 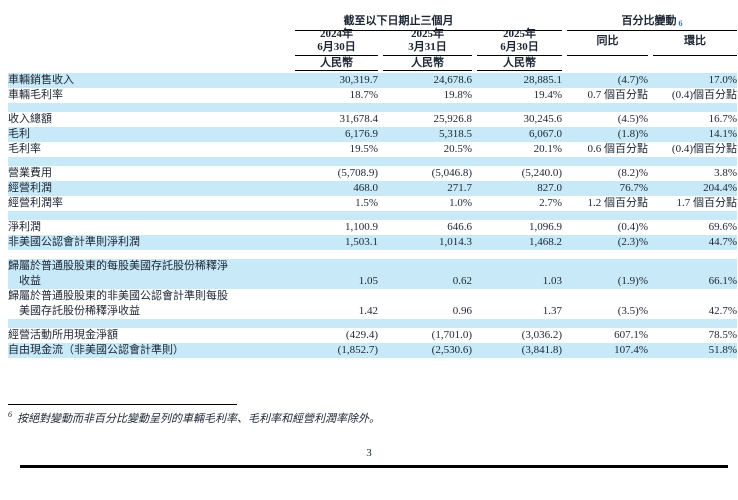 I want to click on pct-change-group-underline: 百分比變動 6, so click(x=652, y=19).